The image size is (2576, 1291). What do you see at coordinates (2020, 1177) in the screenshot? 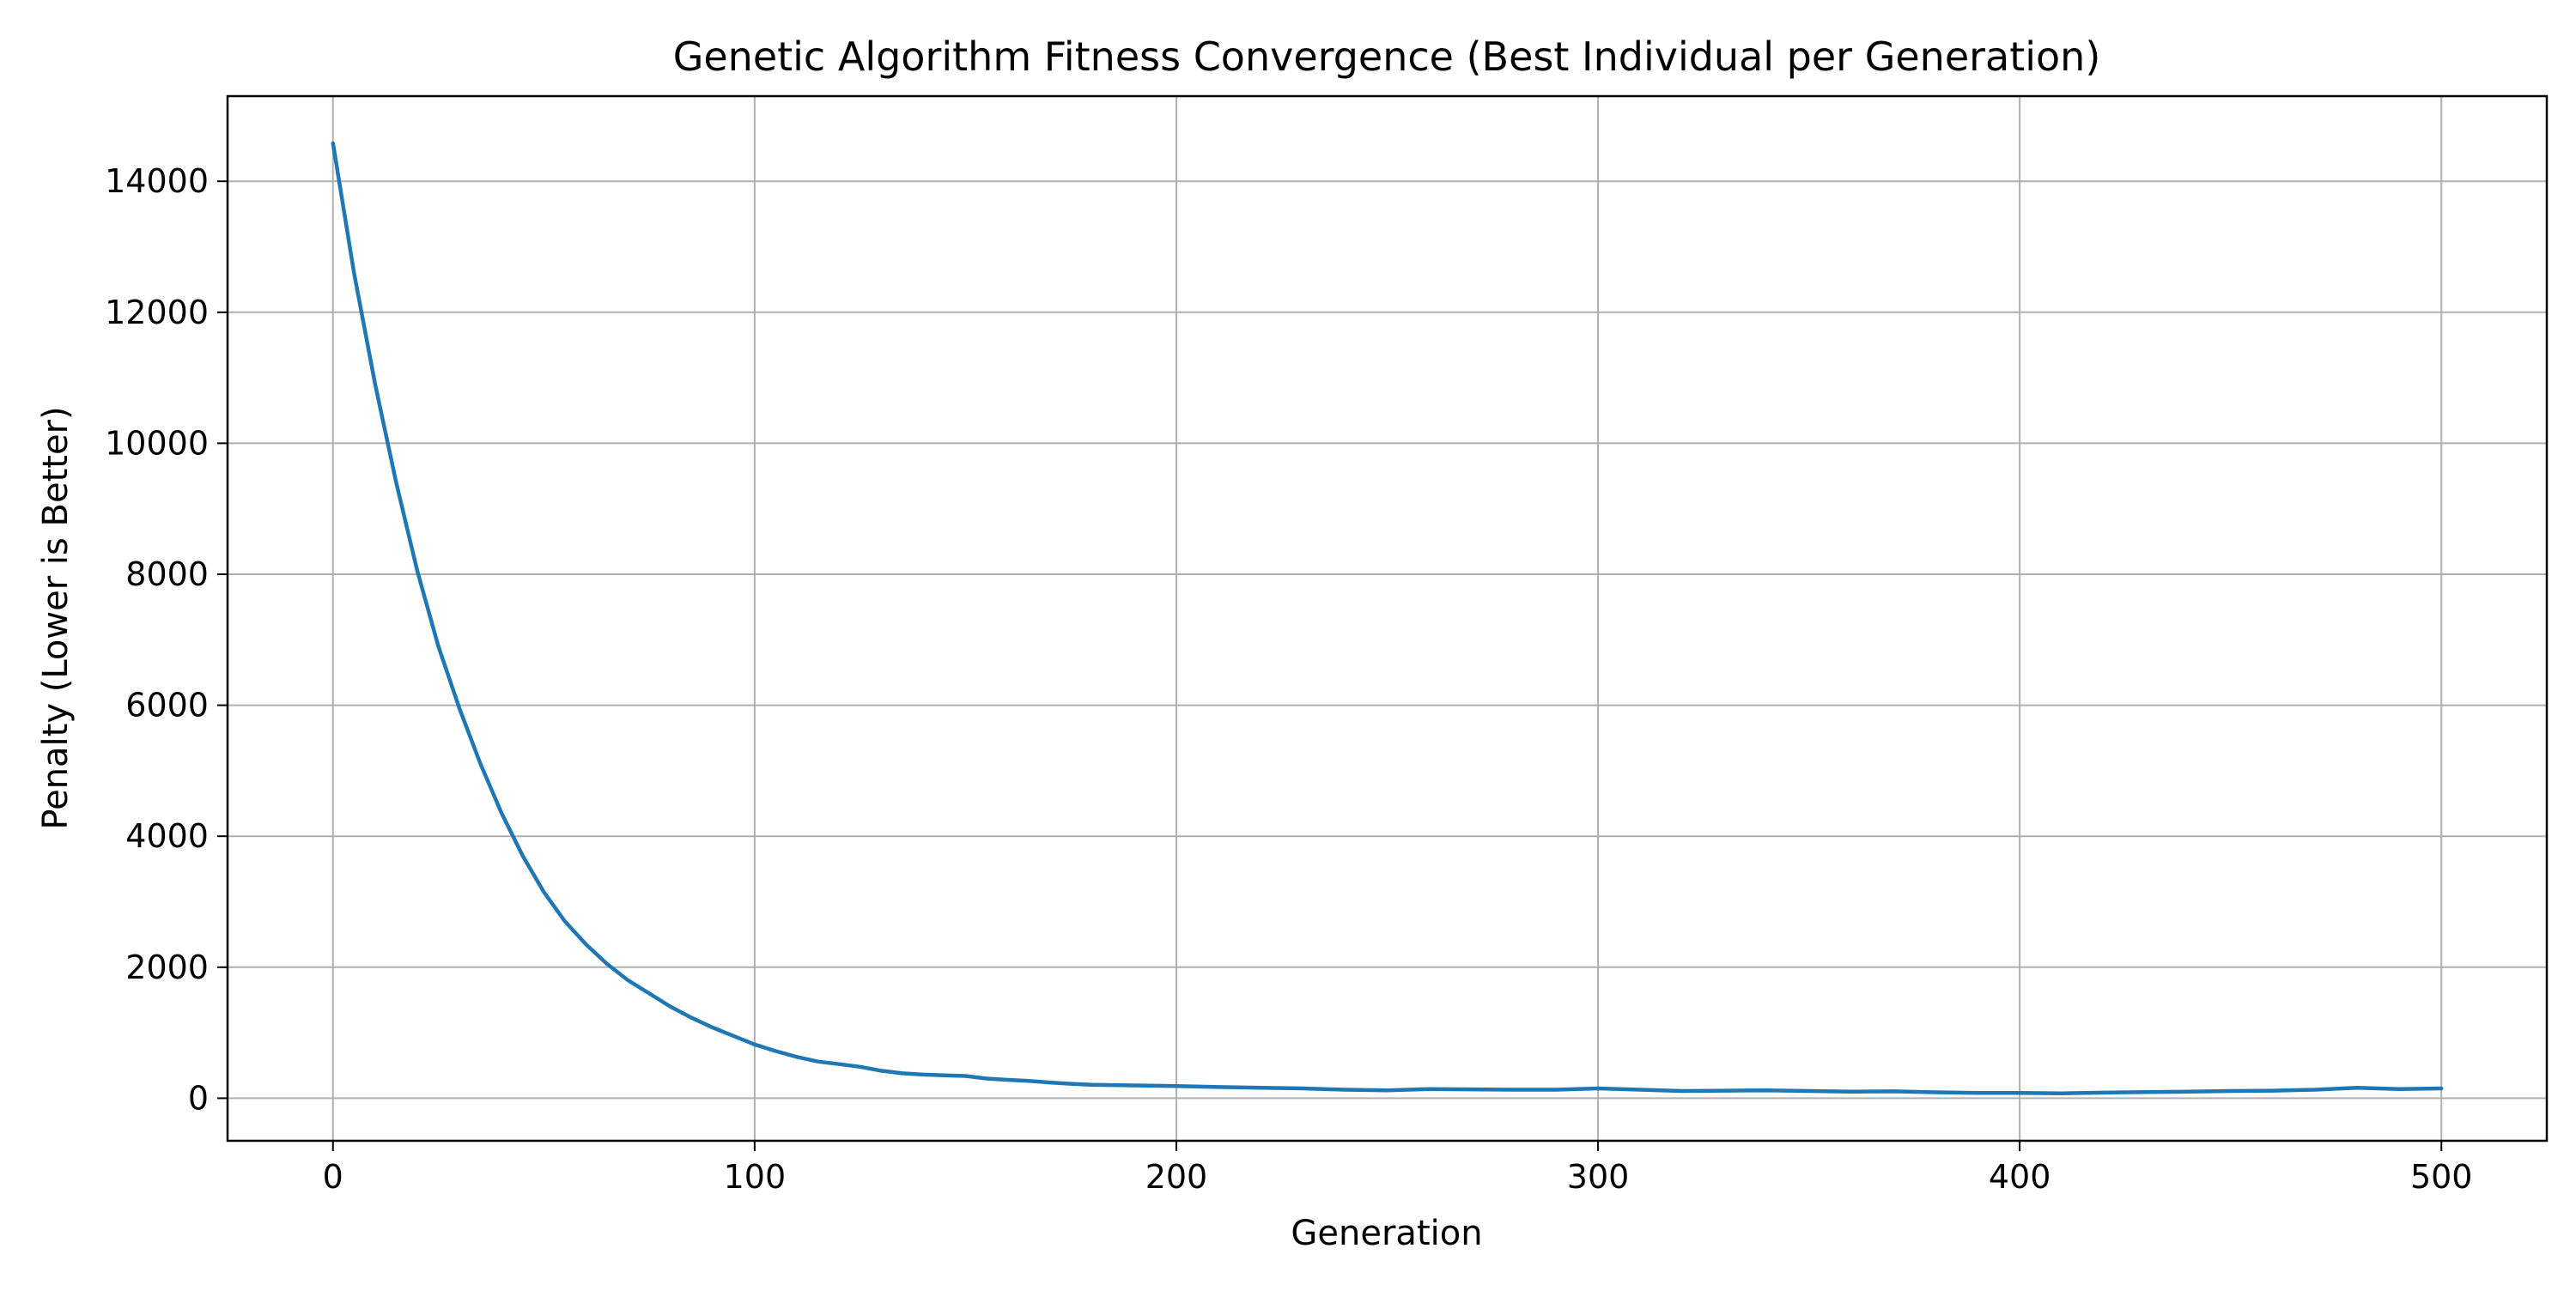
I see `x-tick-label: 400` at bounding box center [2020, 1177].